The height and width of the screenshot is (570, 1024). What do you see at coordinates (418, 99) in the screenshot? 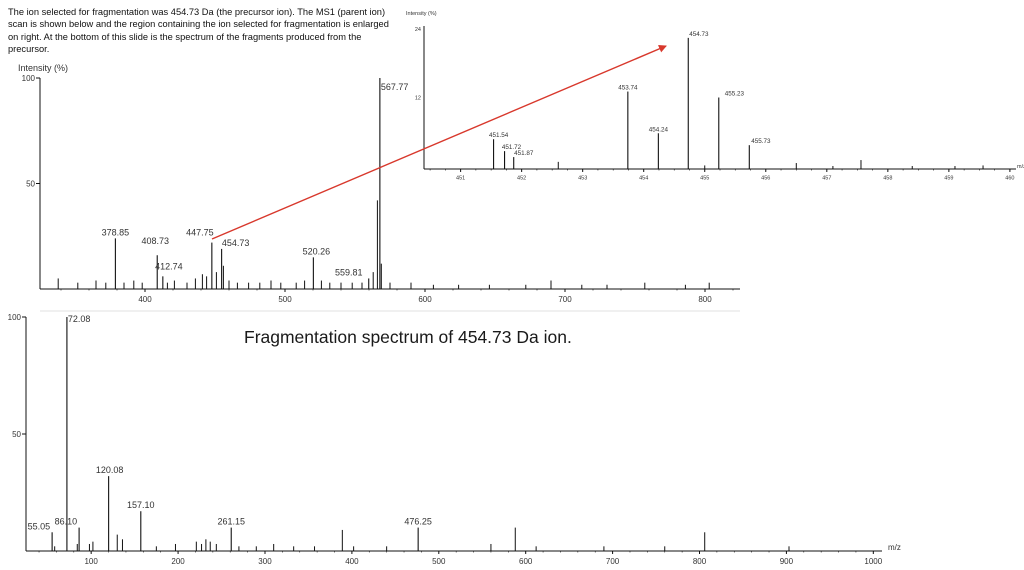
I see `y-mid-label: 12` at bounding box center [418, 99].